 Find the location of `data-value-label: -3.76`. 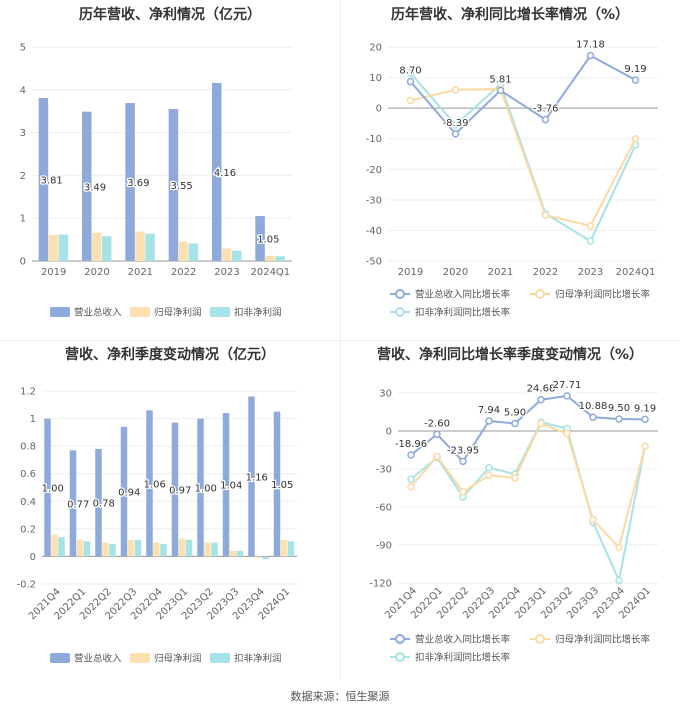

data-value-label: -3.76 is located at coordinates (546, 109).